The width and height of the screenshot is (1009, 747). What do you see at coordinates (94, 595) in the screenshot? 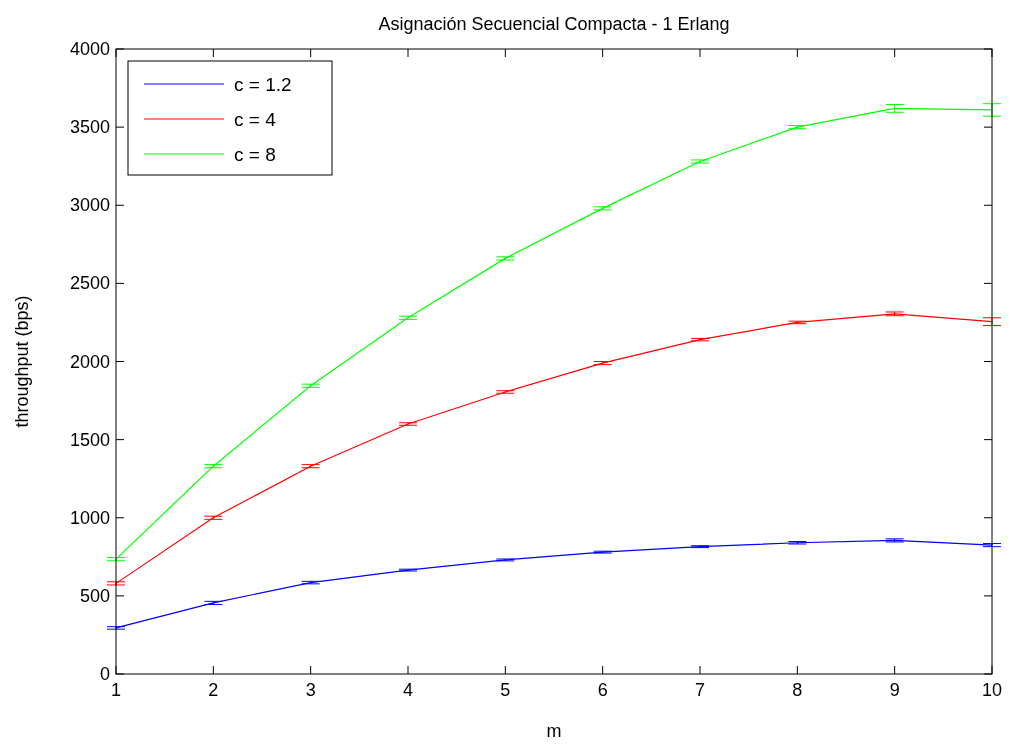
I see `y-tick-label: 500` at bounding box center [94, 595].